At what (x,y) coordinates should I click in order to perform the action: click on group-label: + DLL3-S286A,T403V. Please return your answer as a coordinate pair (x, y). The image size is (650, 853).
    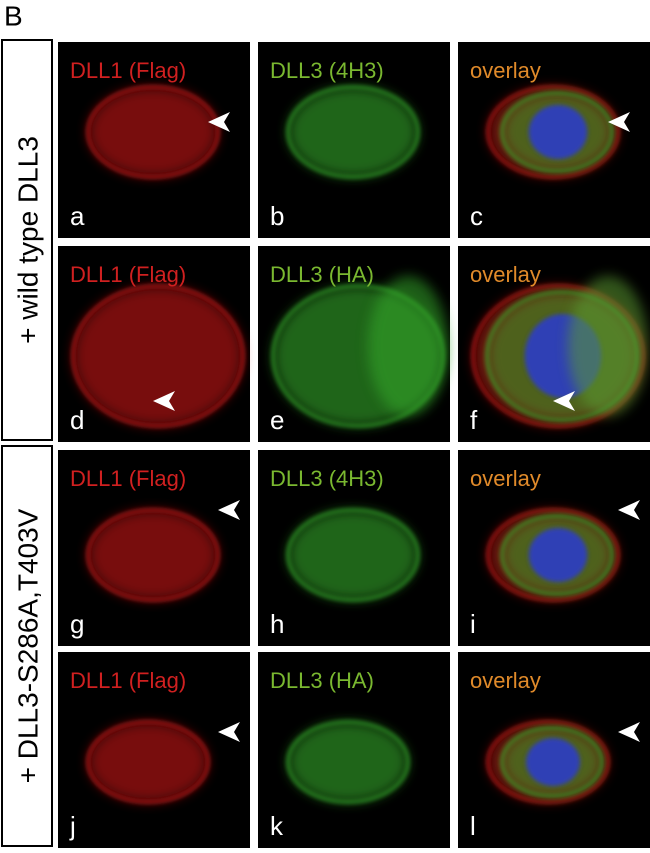
    Looking at the image, I should click on (27, 645).